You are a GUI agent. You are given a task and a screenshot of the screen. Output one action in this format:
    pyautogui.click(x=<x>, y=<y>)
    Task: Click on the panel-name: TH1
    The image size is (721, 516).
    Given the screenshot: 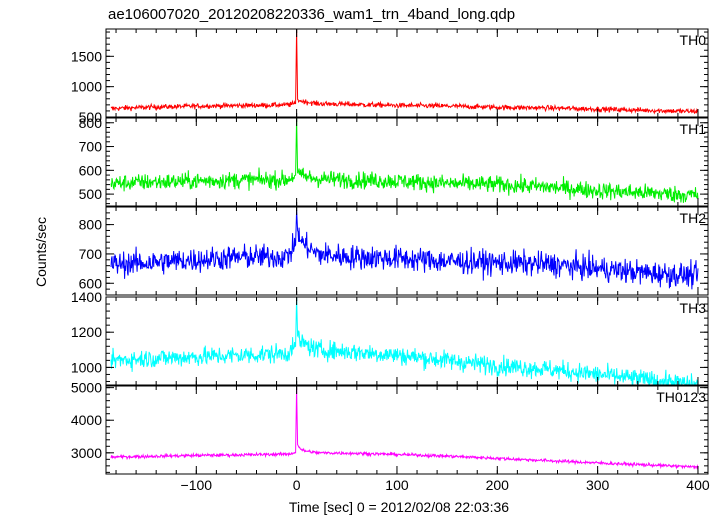 What is the action you would take?
    pyautogui.click(x=693, y=129)
    